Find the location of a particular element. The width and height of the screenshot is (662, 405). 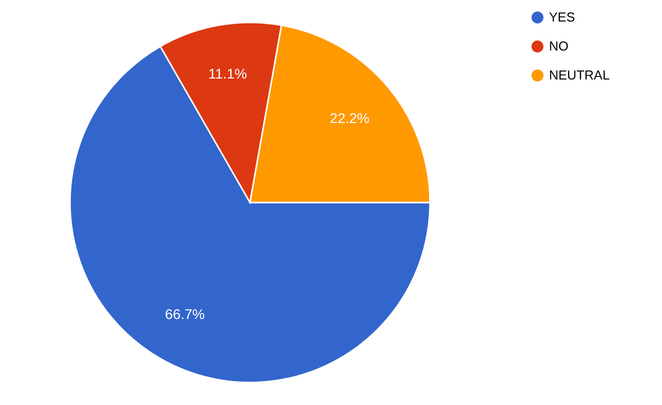

legend-label: YES is located at coordinates (562, 17).